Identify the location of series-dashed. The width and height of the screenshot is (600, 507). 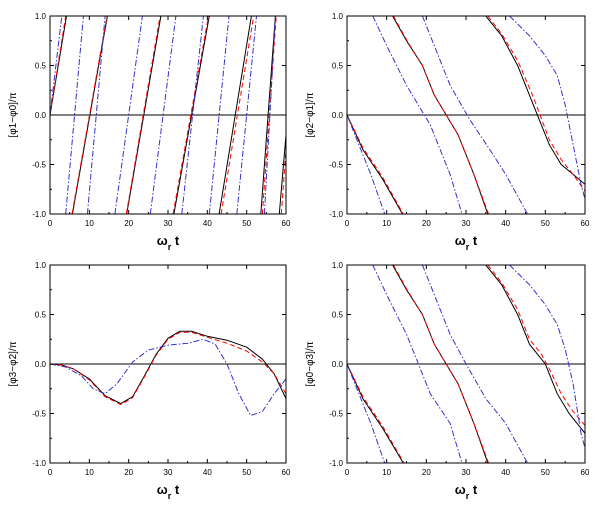
(168, 368).